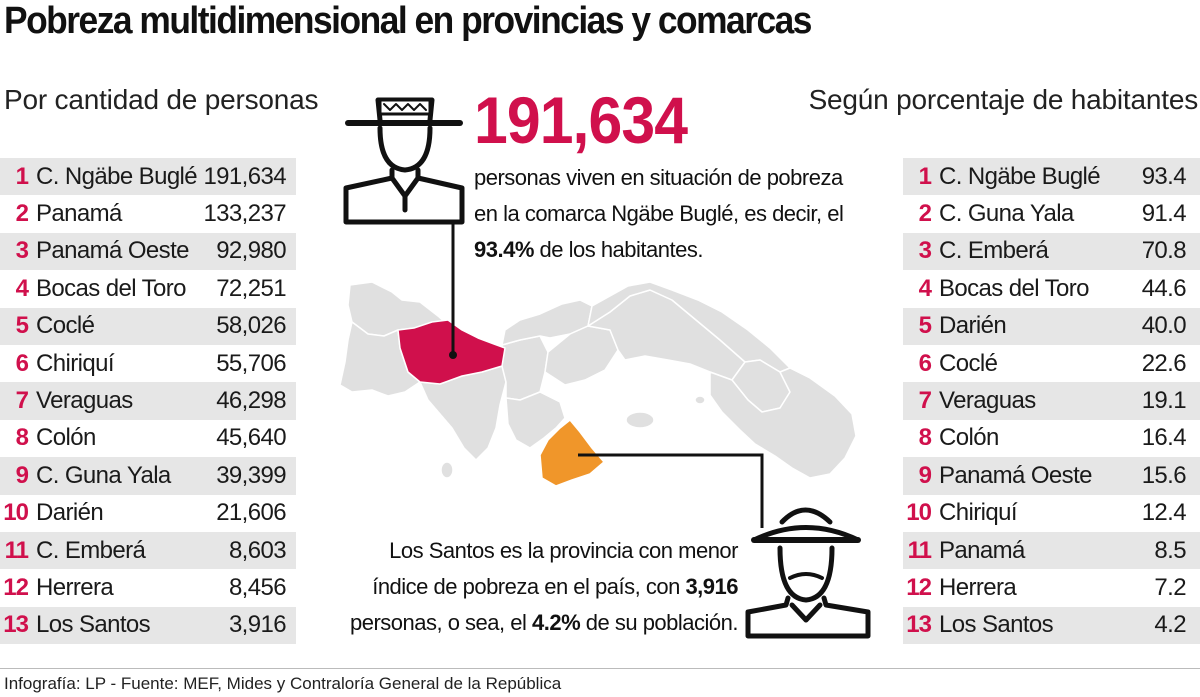 Image resolution: width=1200 pixels, height=697 pixels. What do you see at coordinates (404, 161) in the screenshot?
I see `indigenous-man-with-hat-icon` at bounding box center [404, 161].